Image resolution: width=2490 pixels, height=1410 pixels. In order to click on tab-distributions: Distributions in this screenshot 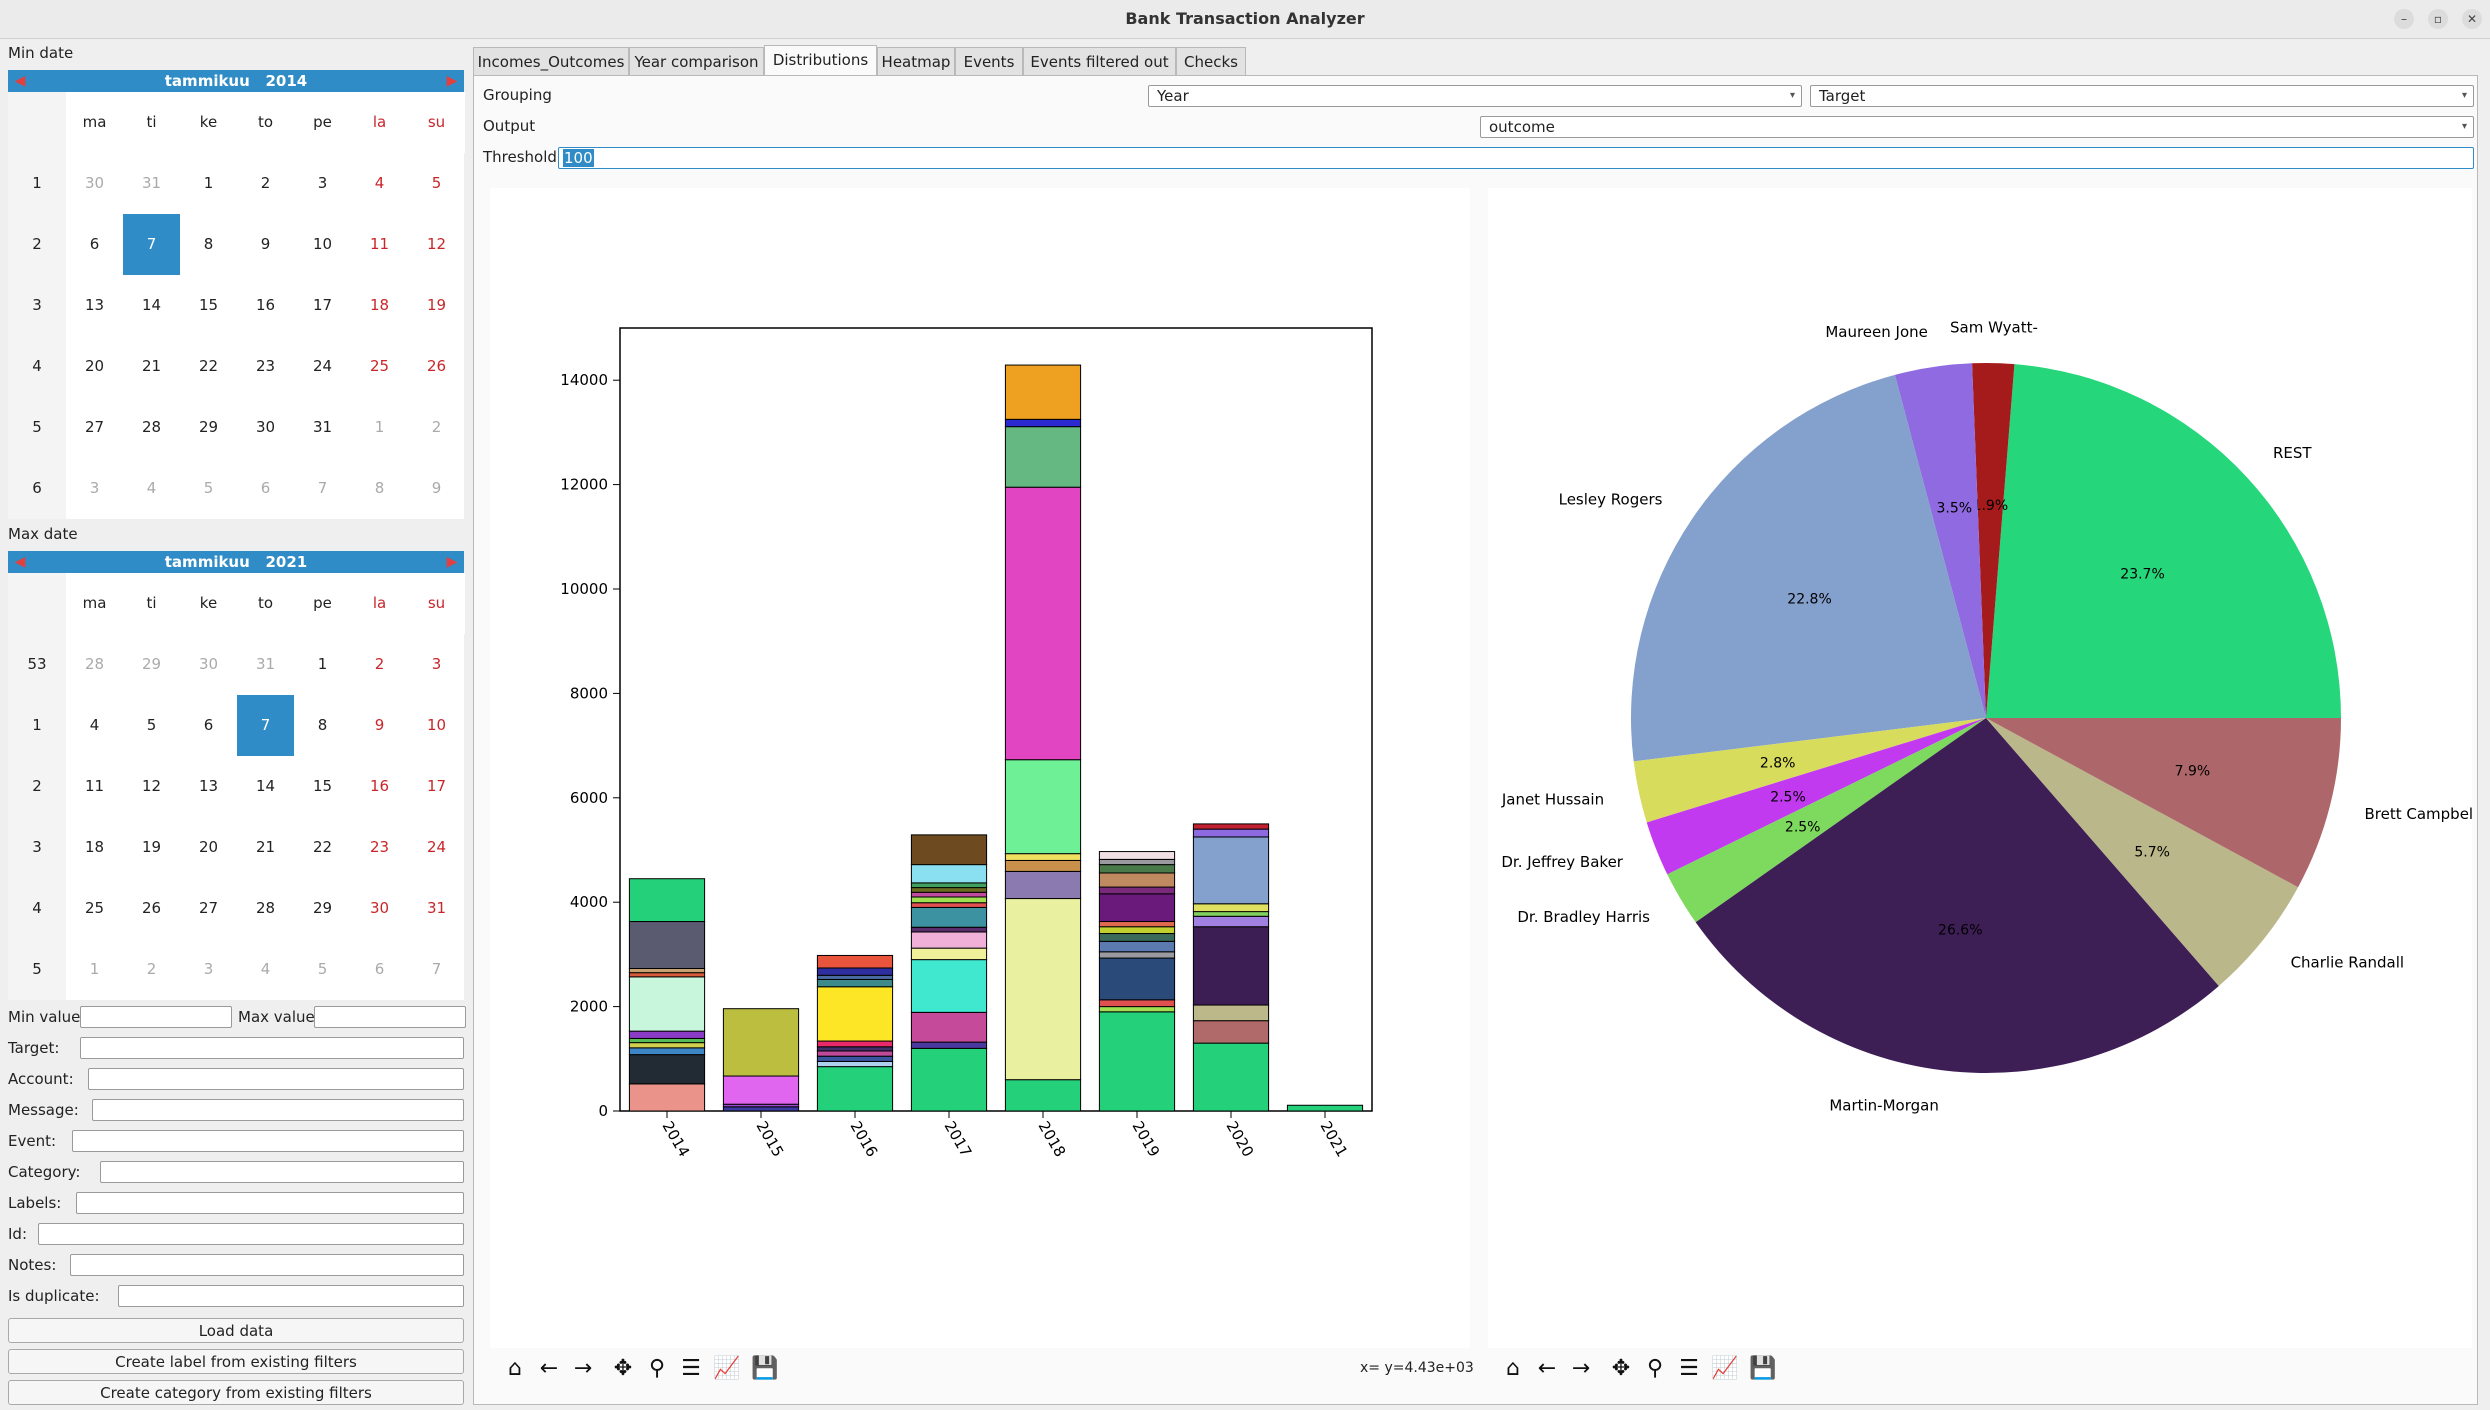, I will do `click(820, 60)`.